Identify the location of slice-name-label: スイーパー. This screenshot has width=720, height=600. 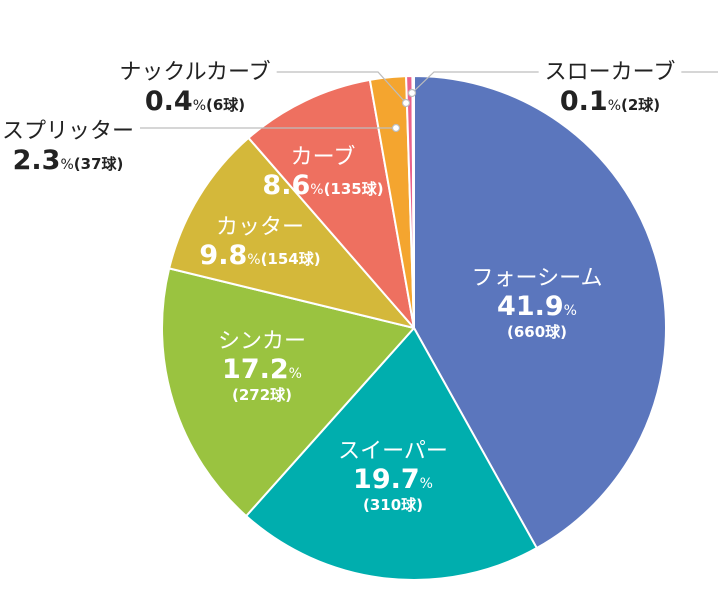
(393, 451).